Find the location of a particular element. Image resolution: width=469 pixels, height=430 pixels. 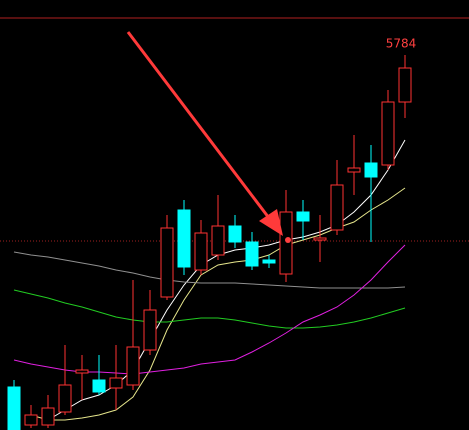

arrow-head is located at coordinates (271, 222).